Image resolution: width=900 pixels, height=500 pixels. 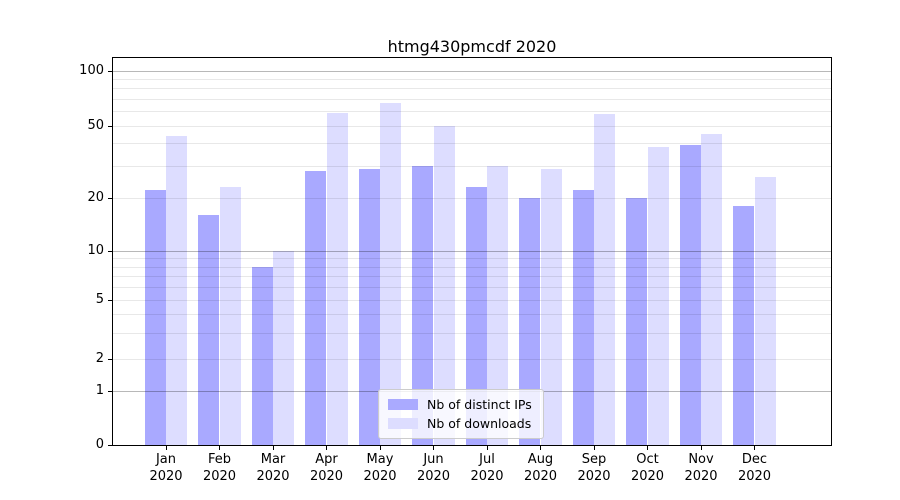 What do you see at coordinates (316, 308) in the screenshot?
I see `bar-distinct-ips-Apr` at bounding box center [316, 308].